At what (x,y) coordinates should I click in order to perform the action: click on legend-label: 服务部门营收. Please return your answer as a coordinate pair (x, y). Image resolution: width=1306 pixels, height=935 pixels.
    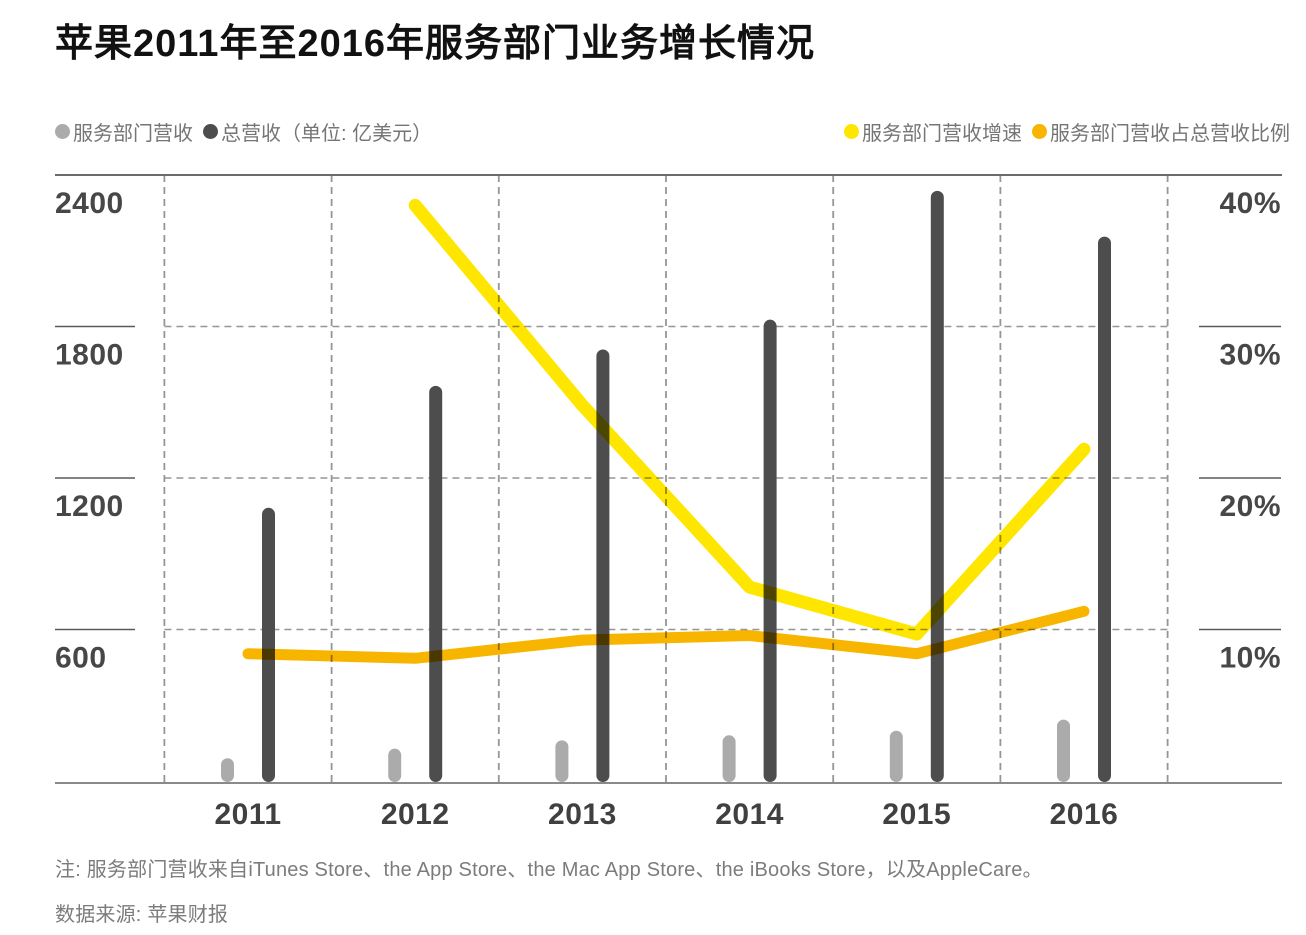
    Looking at the image, I should click on (133, 134).